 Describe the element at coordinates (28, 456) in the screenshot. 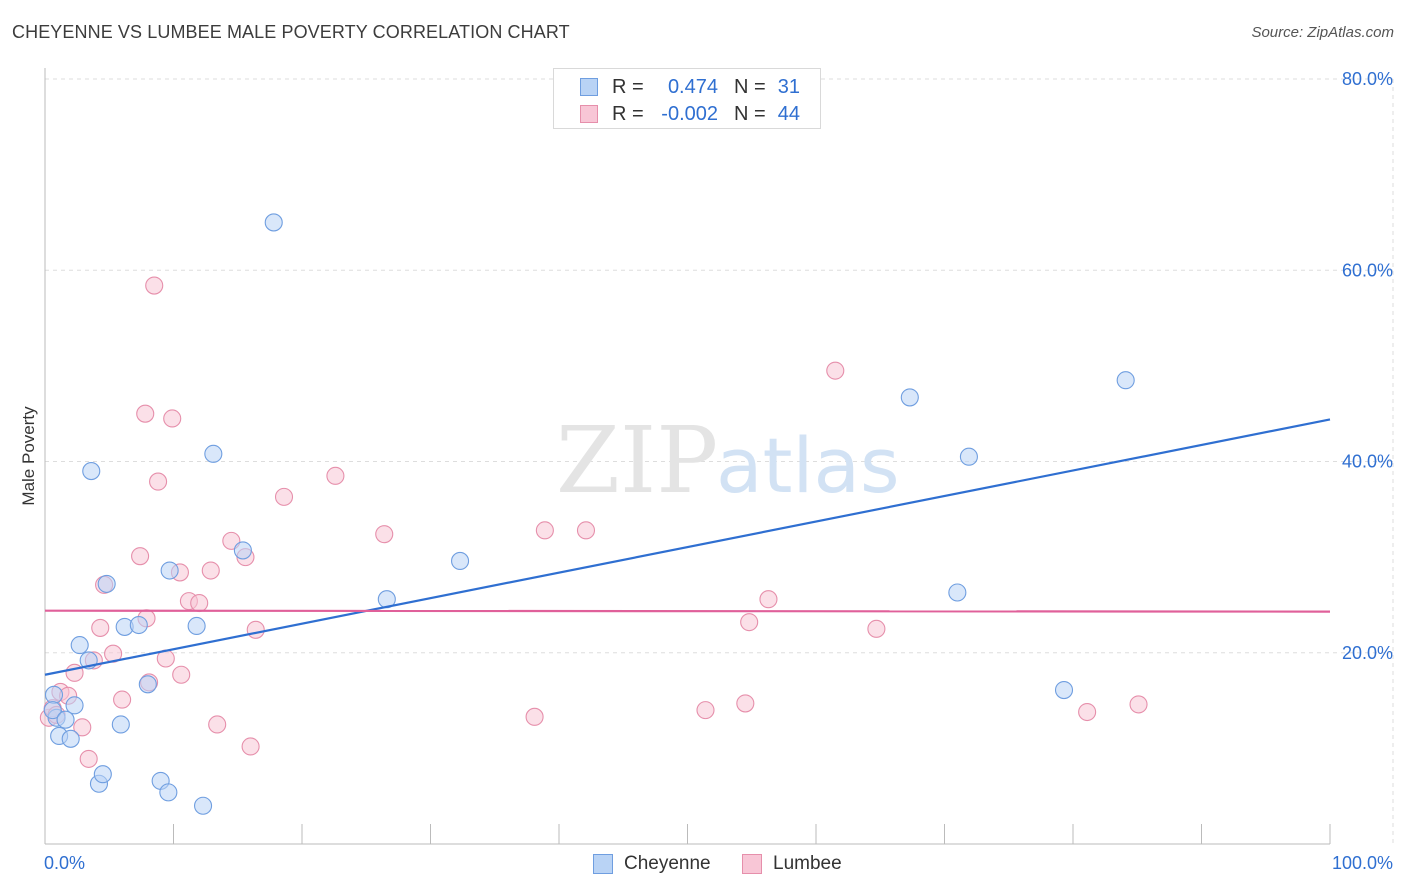

I see `y-axis-title: Male Poverty` at that location.